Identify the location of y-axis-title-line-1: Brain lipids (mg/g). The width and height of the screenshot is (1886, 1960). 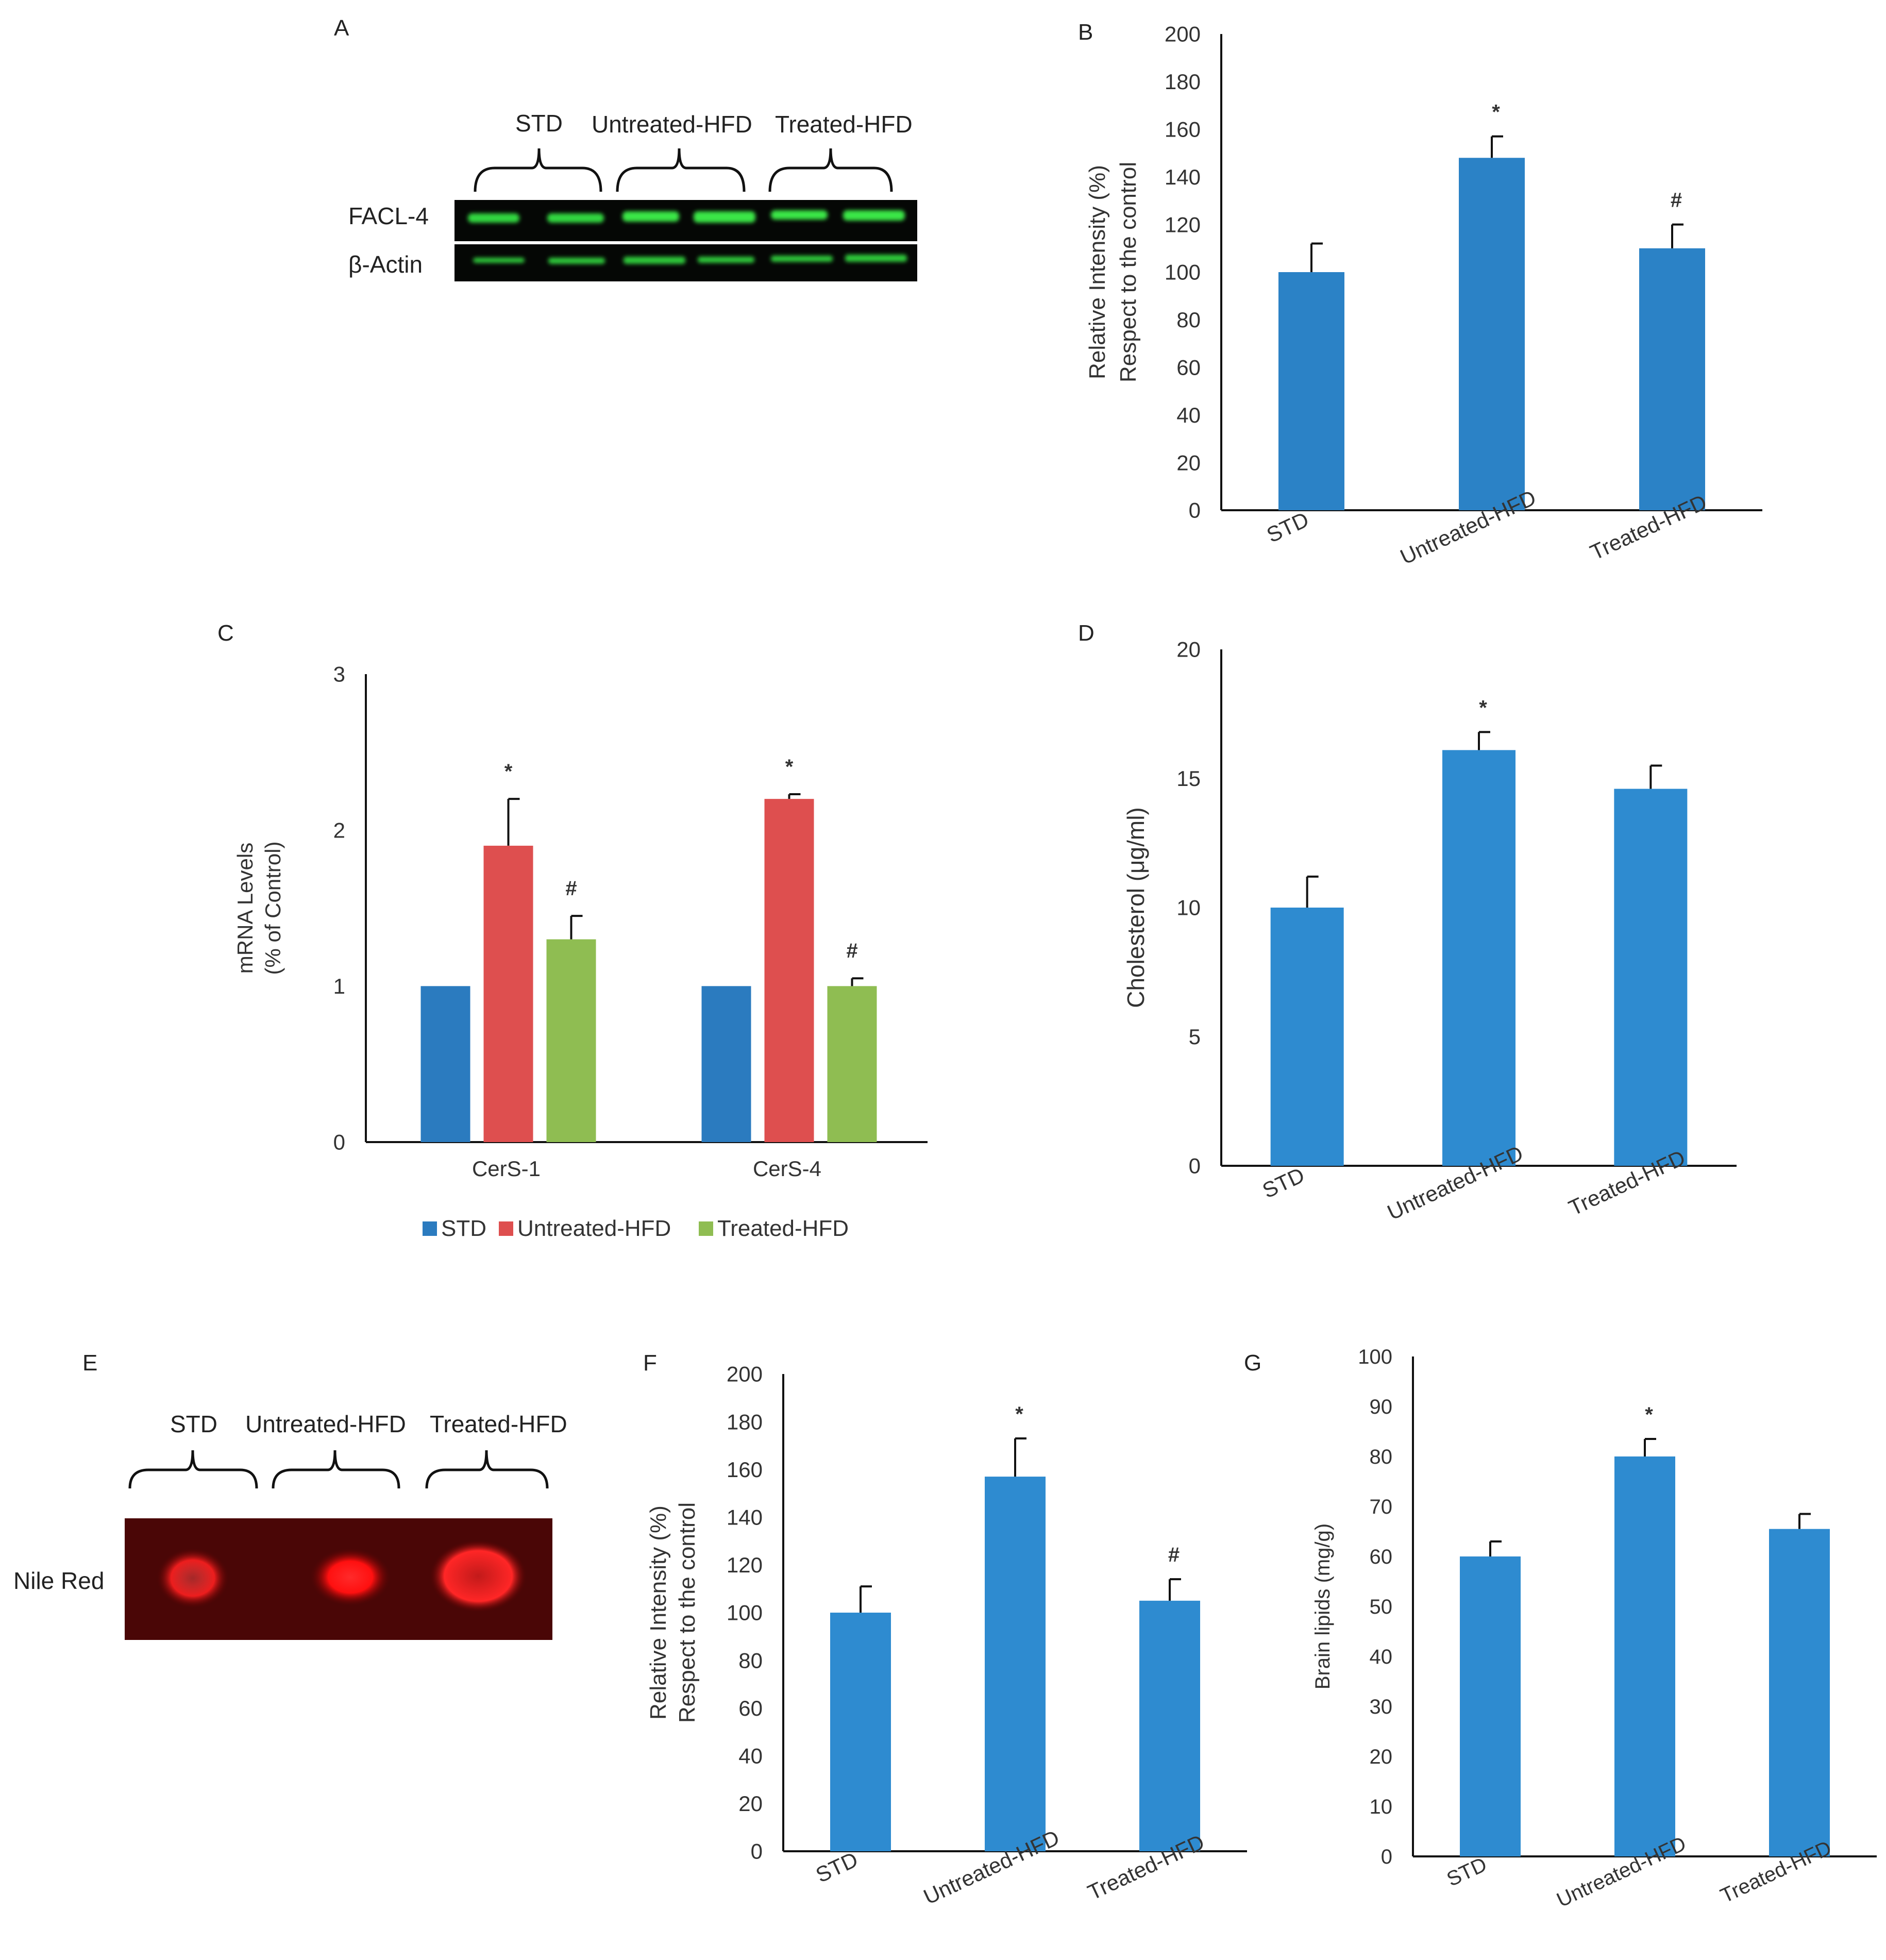
(1322, 1606).